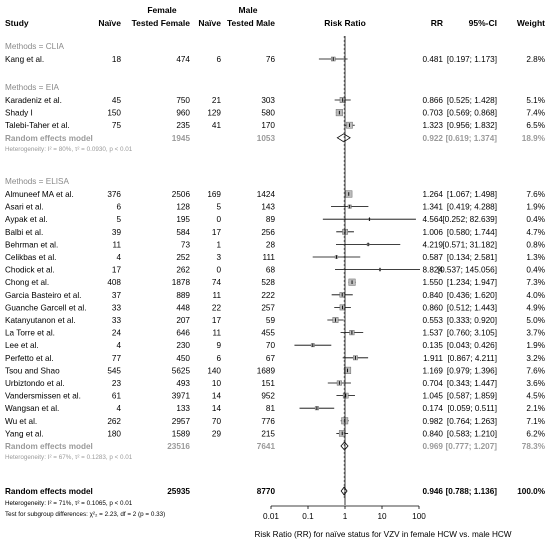 This screenshot has height=542, width=550. Describe the element at coordinates (117, 307) in the screenshot. I see `naive-female-value: 33` at that location.